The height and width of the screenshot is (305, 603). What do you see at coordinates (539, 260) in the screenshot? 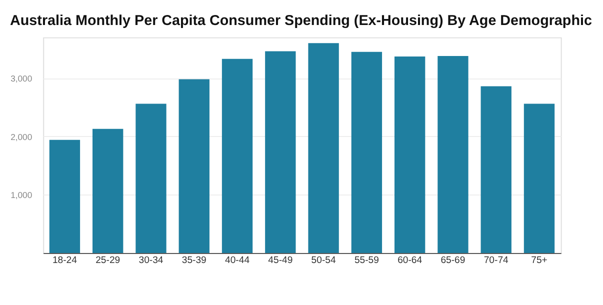
I see `x-tick-label: 75+` at bounding box center [539, 260].